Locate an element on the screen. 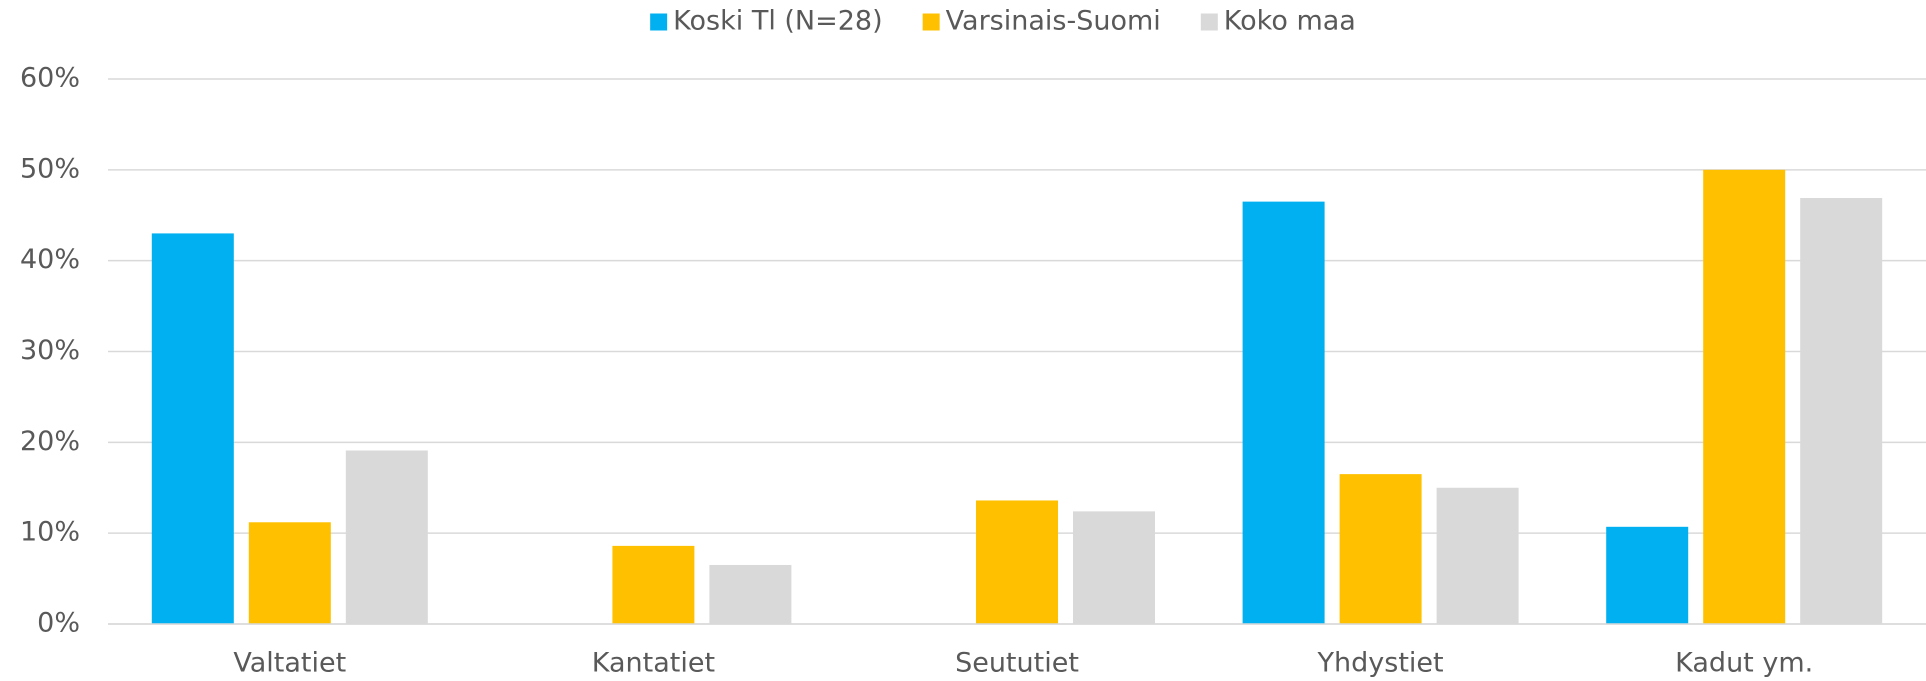 The height and width of the screenshot is (681, 1926). legend-label: Varsinais-Suomi is located at coordinates (1053, 21).